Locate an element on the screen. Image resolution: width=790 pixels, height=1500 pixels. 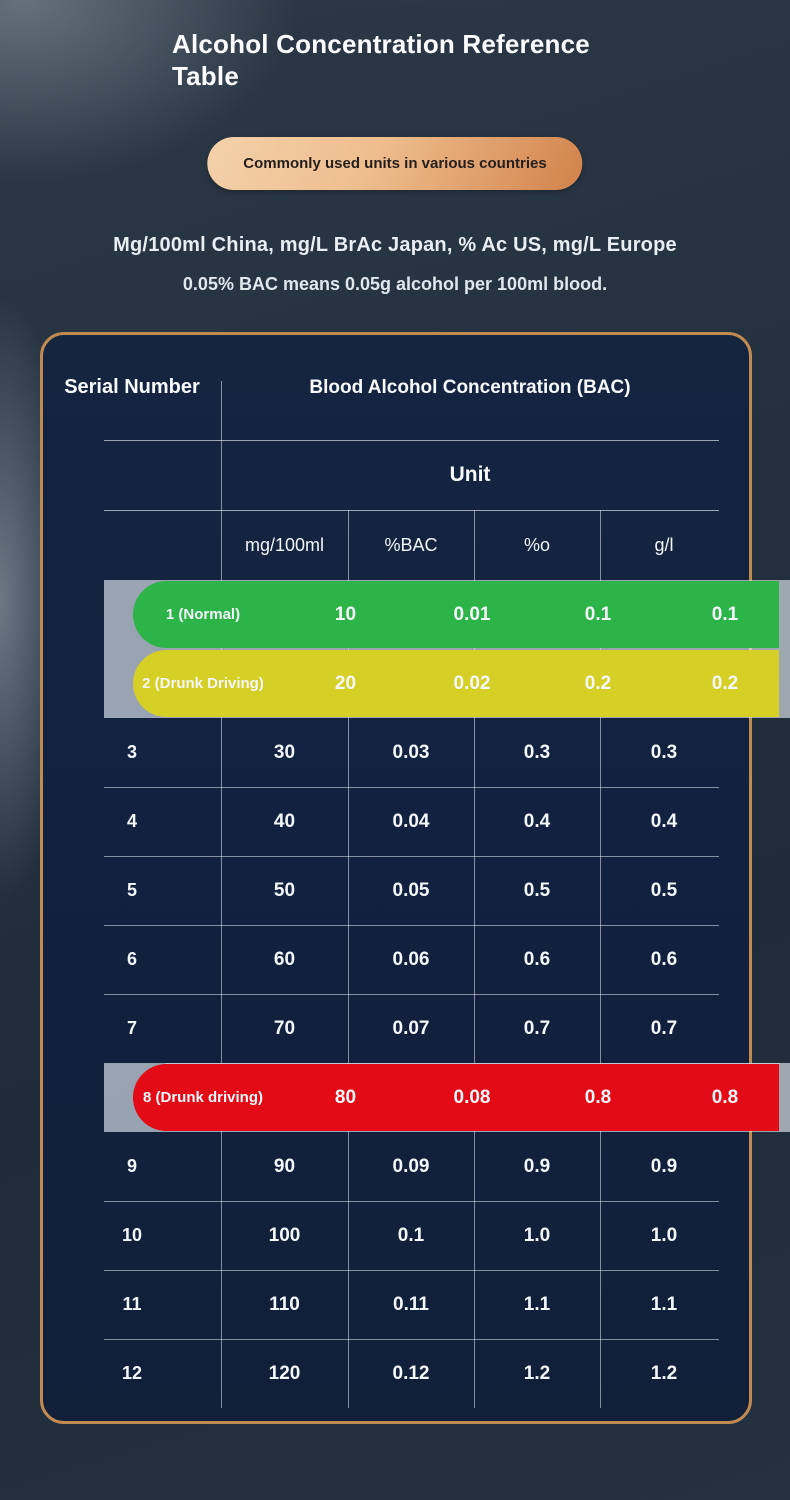
table-row: 8 (Drunk driving) 80 0.08 0.8 0.8 is located at coordinates (447, 1097).